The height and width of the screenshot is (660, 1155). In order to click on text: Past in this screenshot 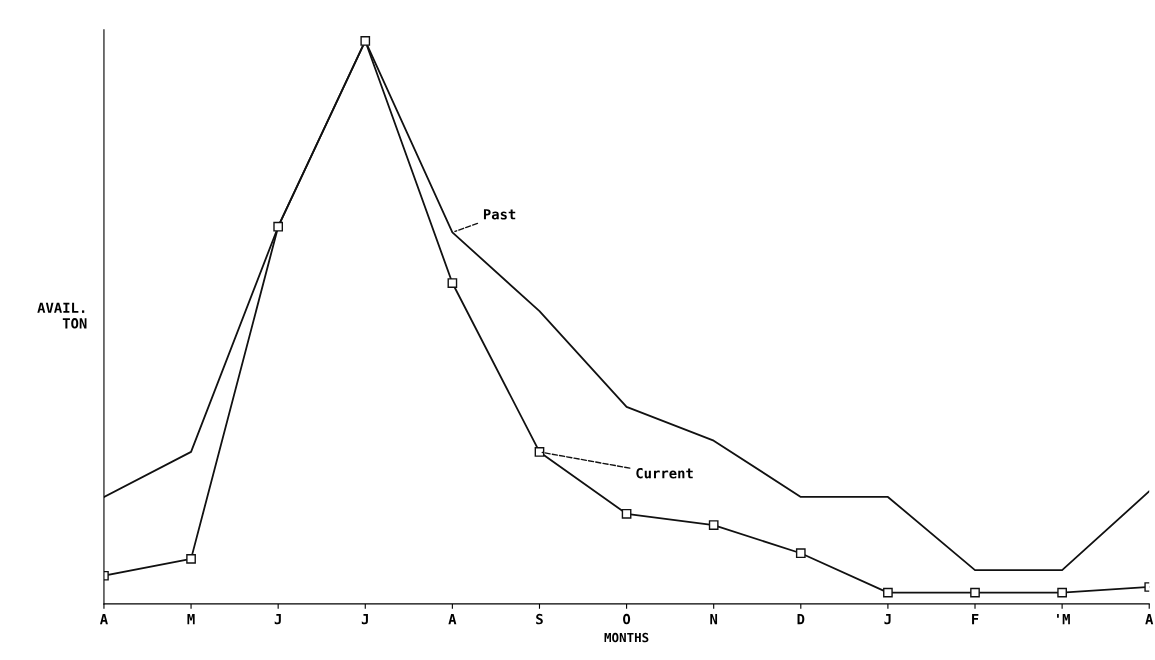, I will do `click(499, 214)`.